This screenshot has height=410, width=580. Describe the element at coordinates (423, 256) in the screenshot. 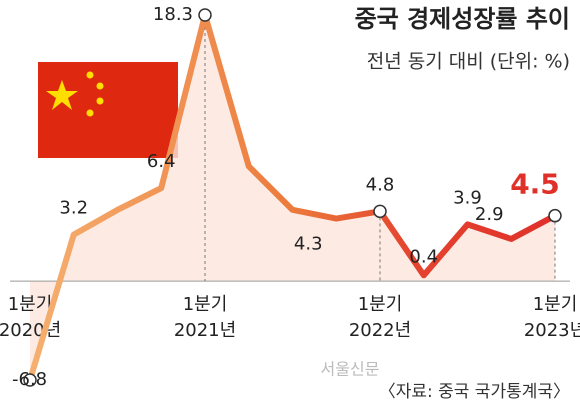

I see `data-label: 0.4` at that location.